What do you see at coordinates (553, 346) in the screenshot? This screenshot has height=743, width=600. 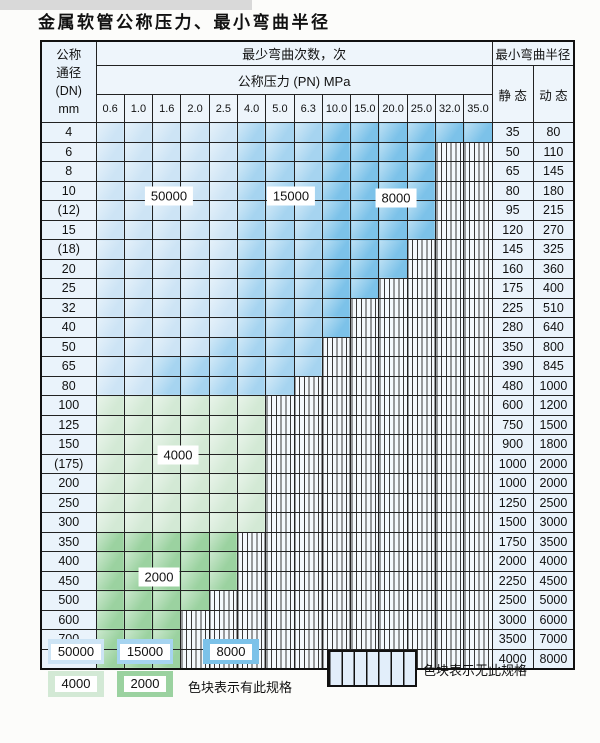 I see `dynamic-cell: 800` at bounding box center [553, 346].